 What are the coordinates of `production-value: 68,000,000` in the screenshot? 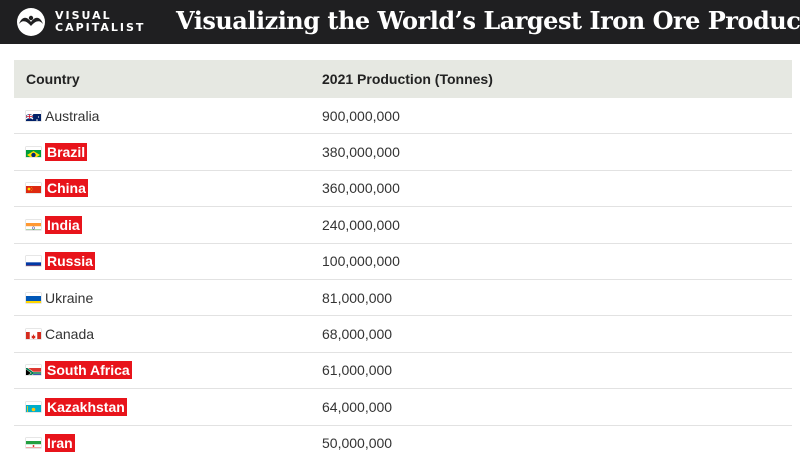 It's located at (357, 334).